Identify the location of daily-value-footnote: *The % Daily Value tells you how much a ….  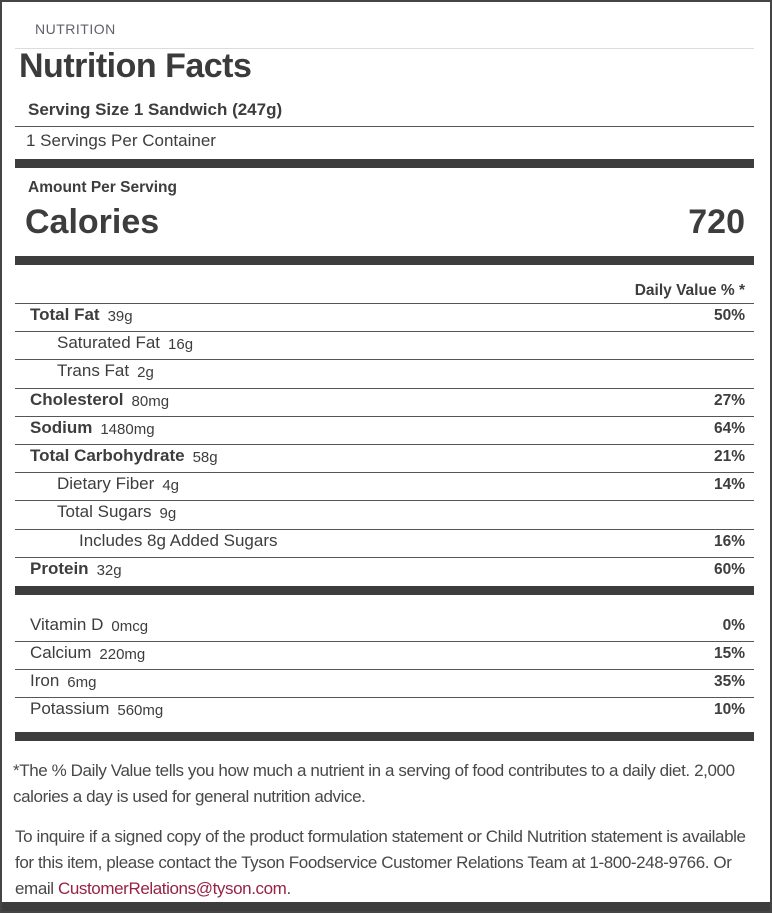
(383, 784).